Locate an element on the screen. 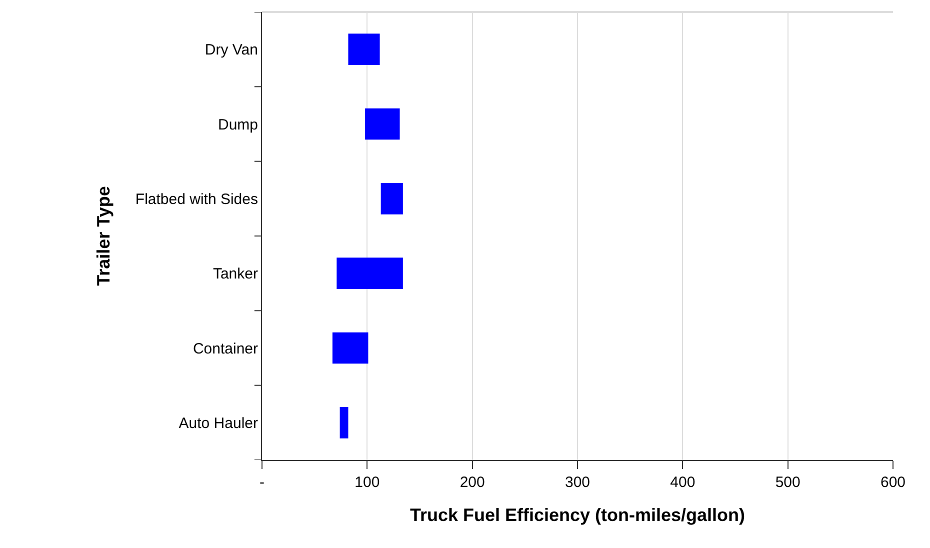 The height and width of the screenshot is (548, 930). x-tick-label: - is located at coordinates (262, 482).